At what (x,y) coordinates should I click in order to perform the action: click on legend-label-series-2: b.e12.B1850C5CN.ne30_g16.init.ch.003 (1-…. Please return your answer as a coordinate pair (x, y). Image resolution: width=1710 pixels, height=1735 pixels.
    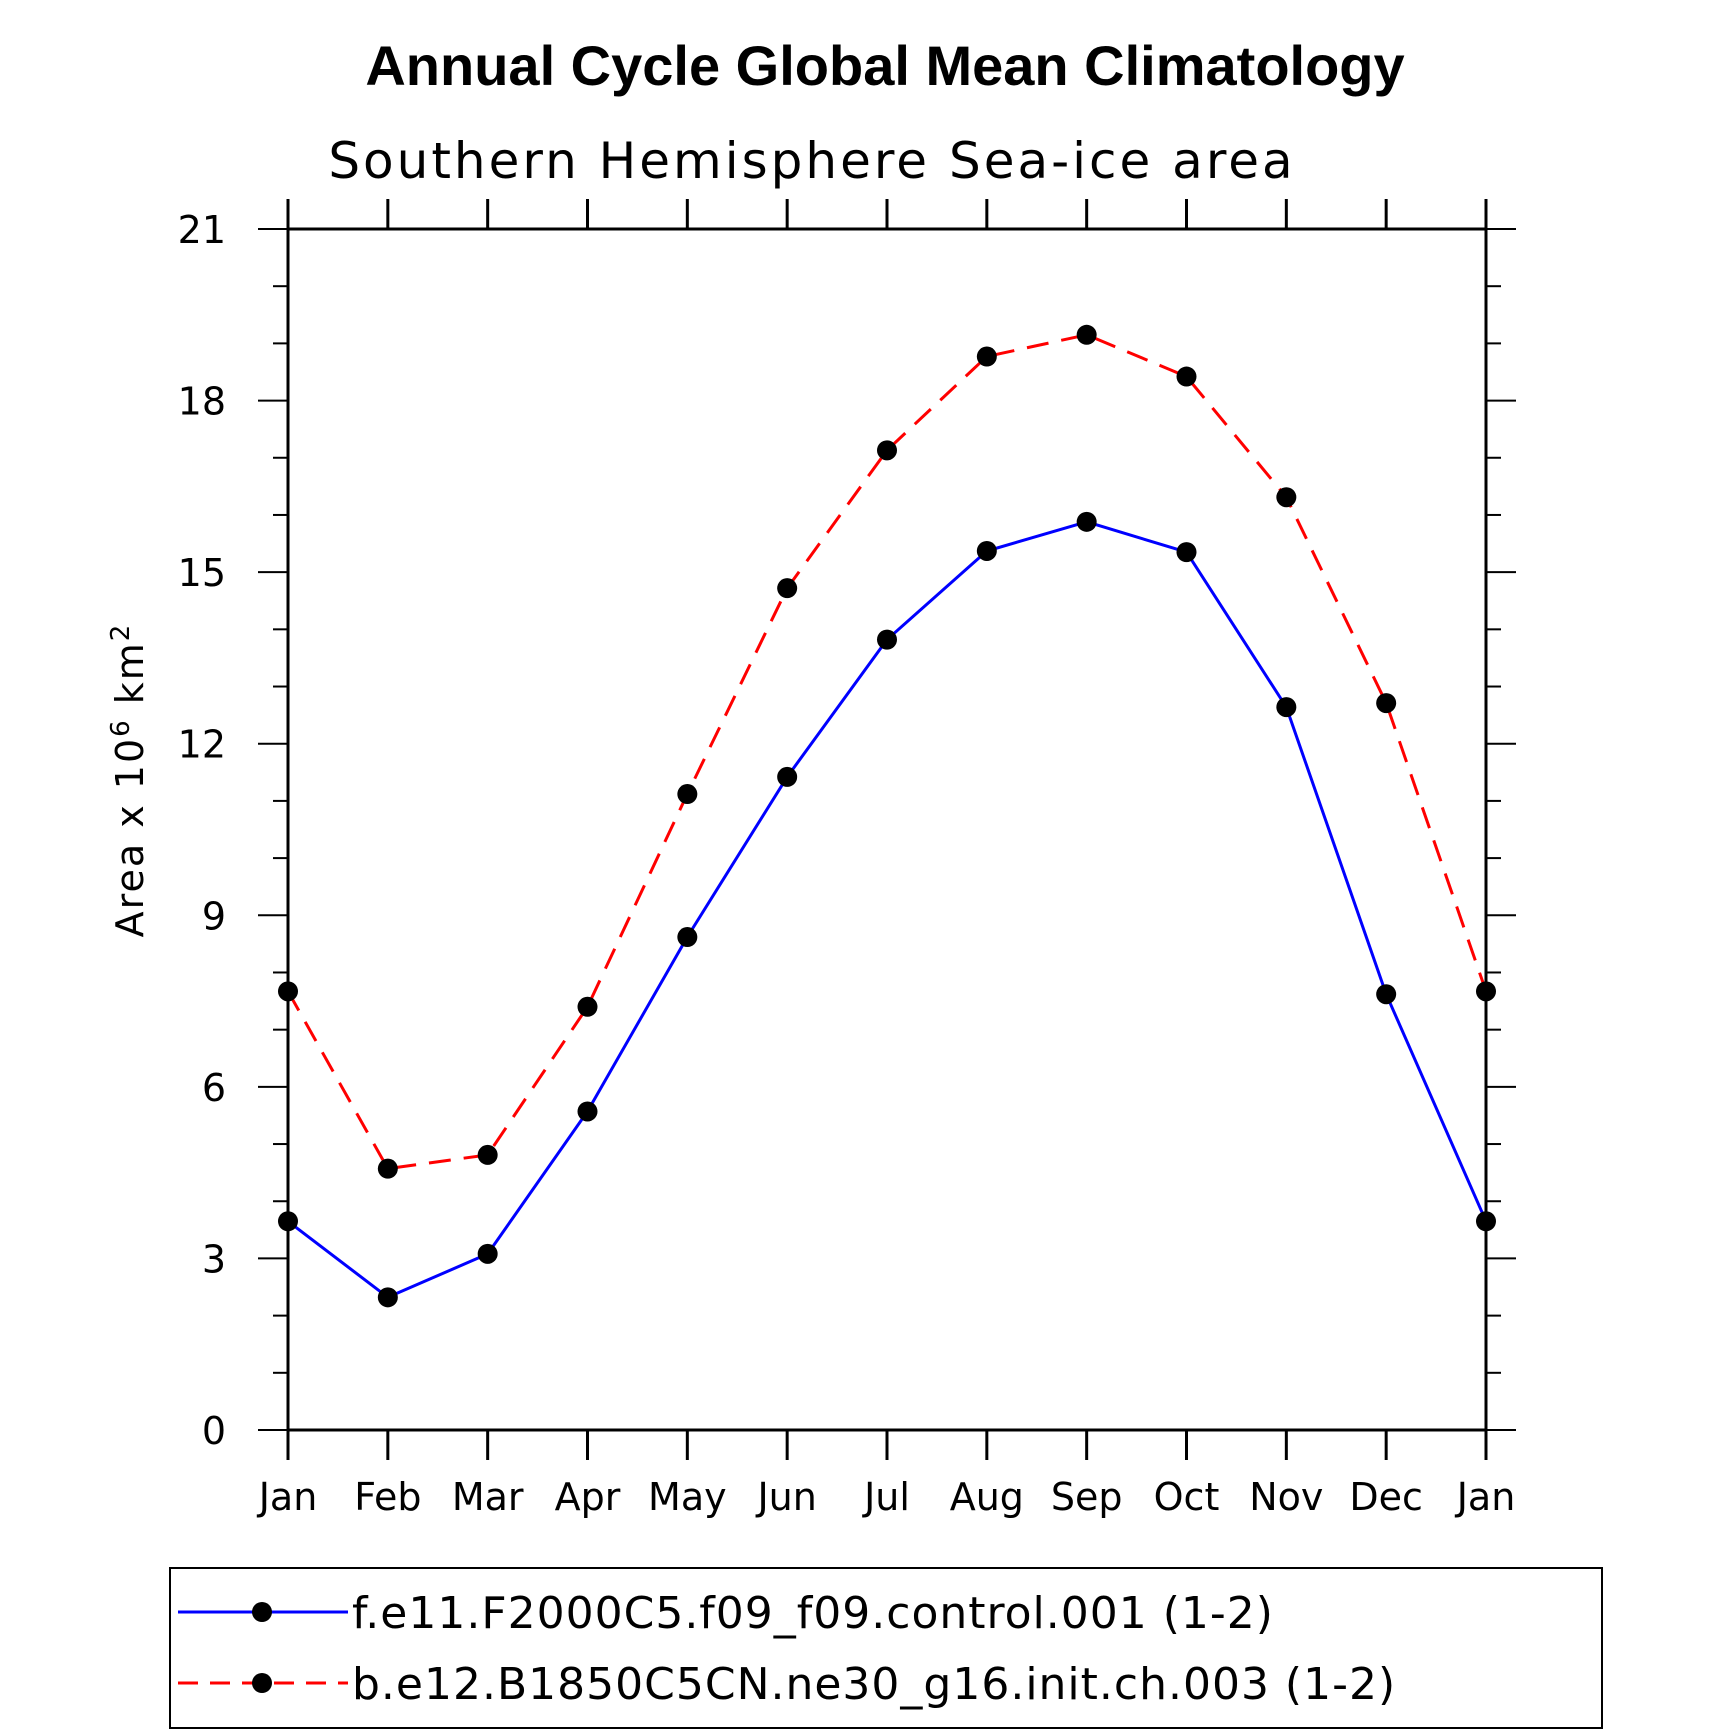
    Looking at the image, I should click on (874, 1684).